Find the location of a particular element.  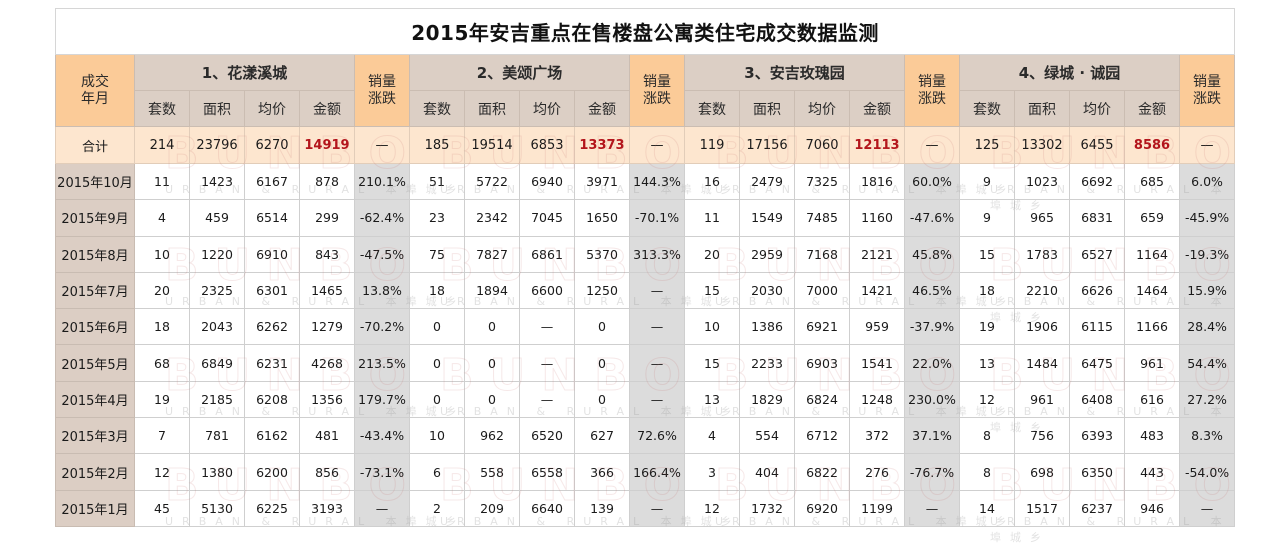

amount-cell: 1816 is located at coordinates (877, 181).